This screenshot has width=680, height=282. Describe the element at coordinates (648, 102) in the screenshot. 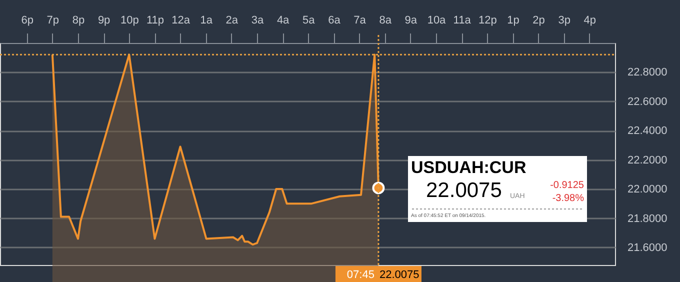

I see `y-tick-label: 22.6000` at that location.